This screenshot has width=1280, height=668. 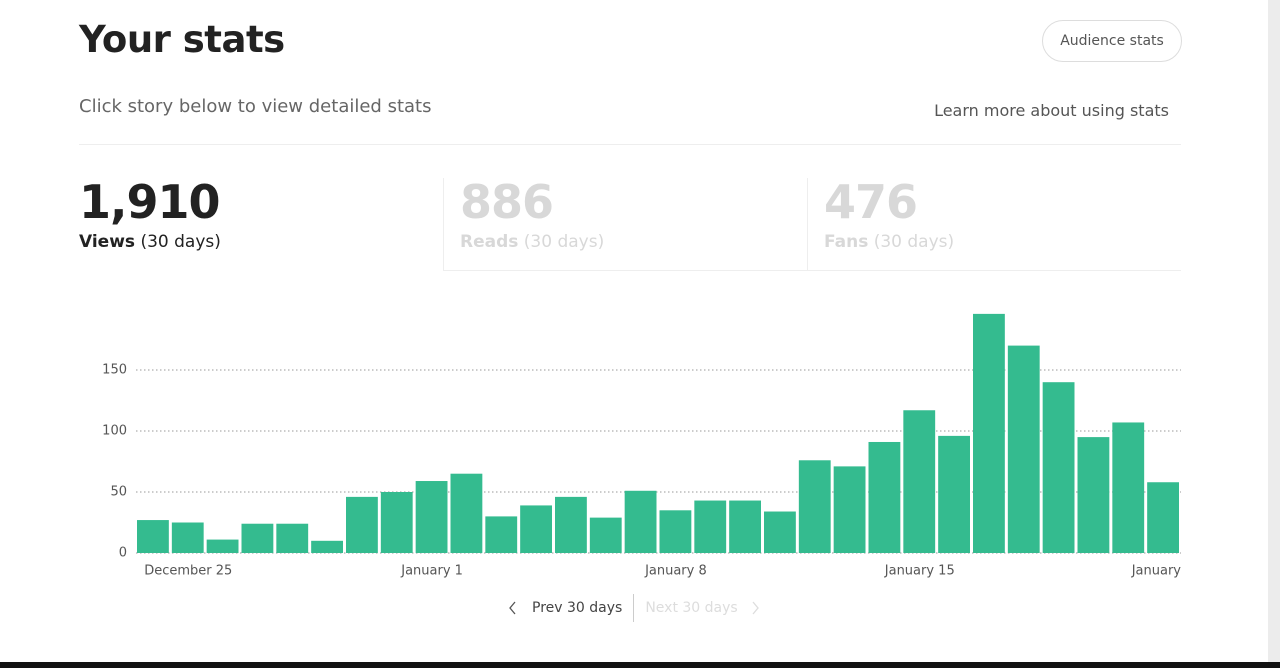 What do you see at coordinates (1051, 110) in the screenshot?
I see `learn-more-link: Learn more about using stats` at bounding box center [1051, 110].